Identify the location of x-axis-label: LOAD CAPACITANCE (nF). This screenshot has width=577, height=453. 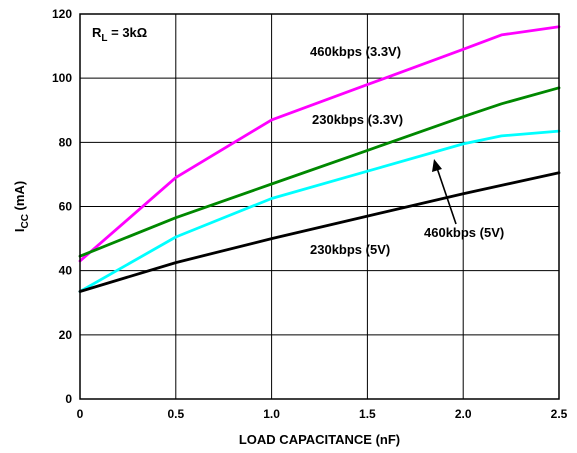
(319, 439).